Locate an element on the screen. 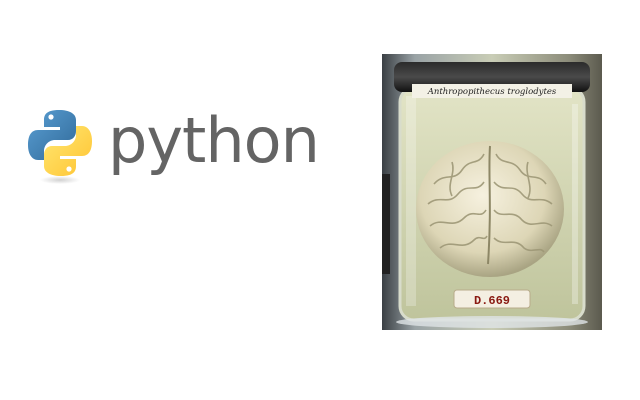  python-wordmark: python is located at coordinates (214, 140).